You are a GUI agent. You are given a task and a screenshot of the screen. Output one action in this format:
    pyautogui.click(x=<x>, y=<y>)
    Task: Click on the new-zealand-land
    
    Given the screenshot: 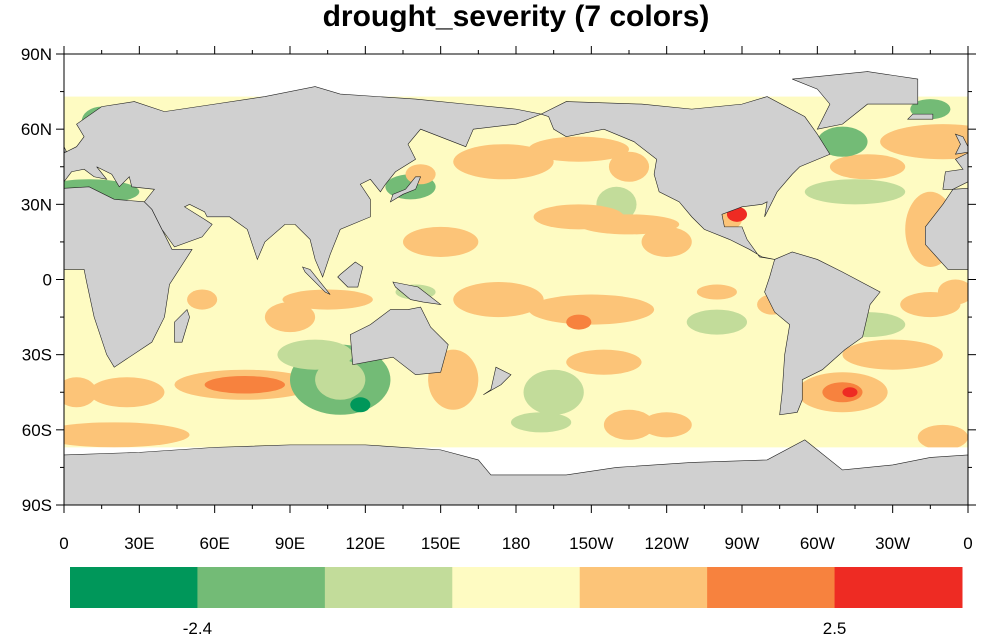 What is the action you would take?
    pyautogui.click(x=497, y=381)
    